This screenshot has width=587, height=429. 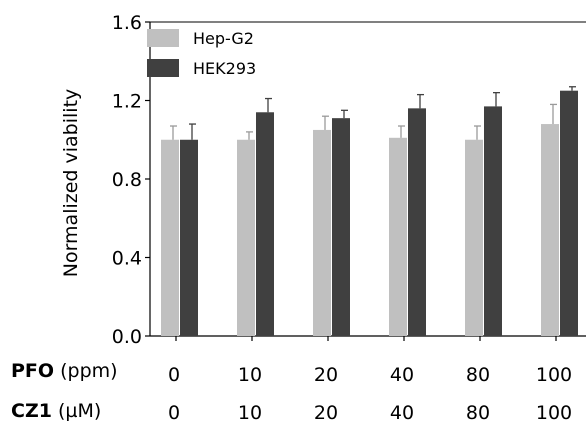 What do you see at coordinates (127, 259) in the screenshot?
I see `y-tick-label: 0.4` at bounding box center [127, 259].